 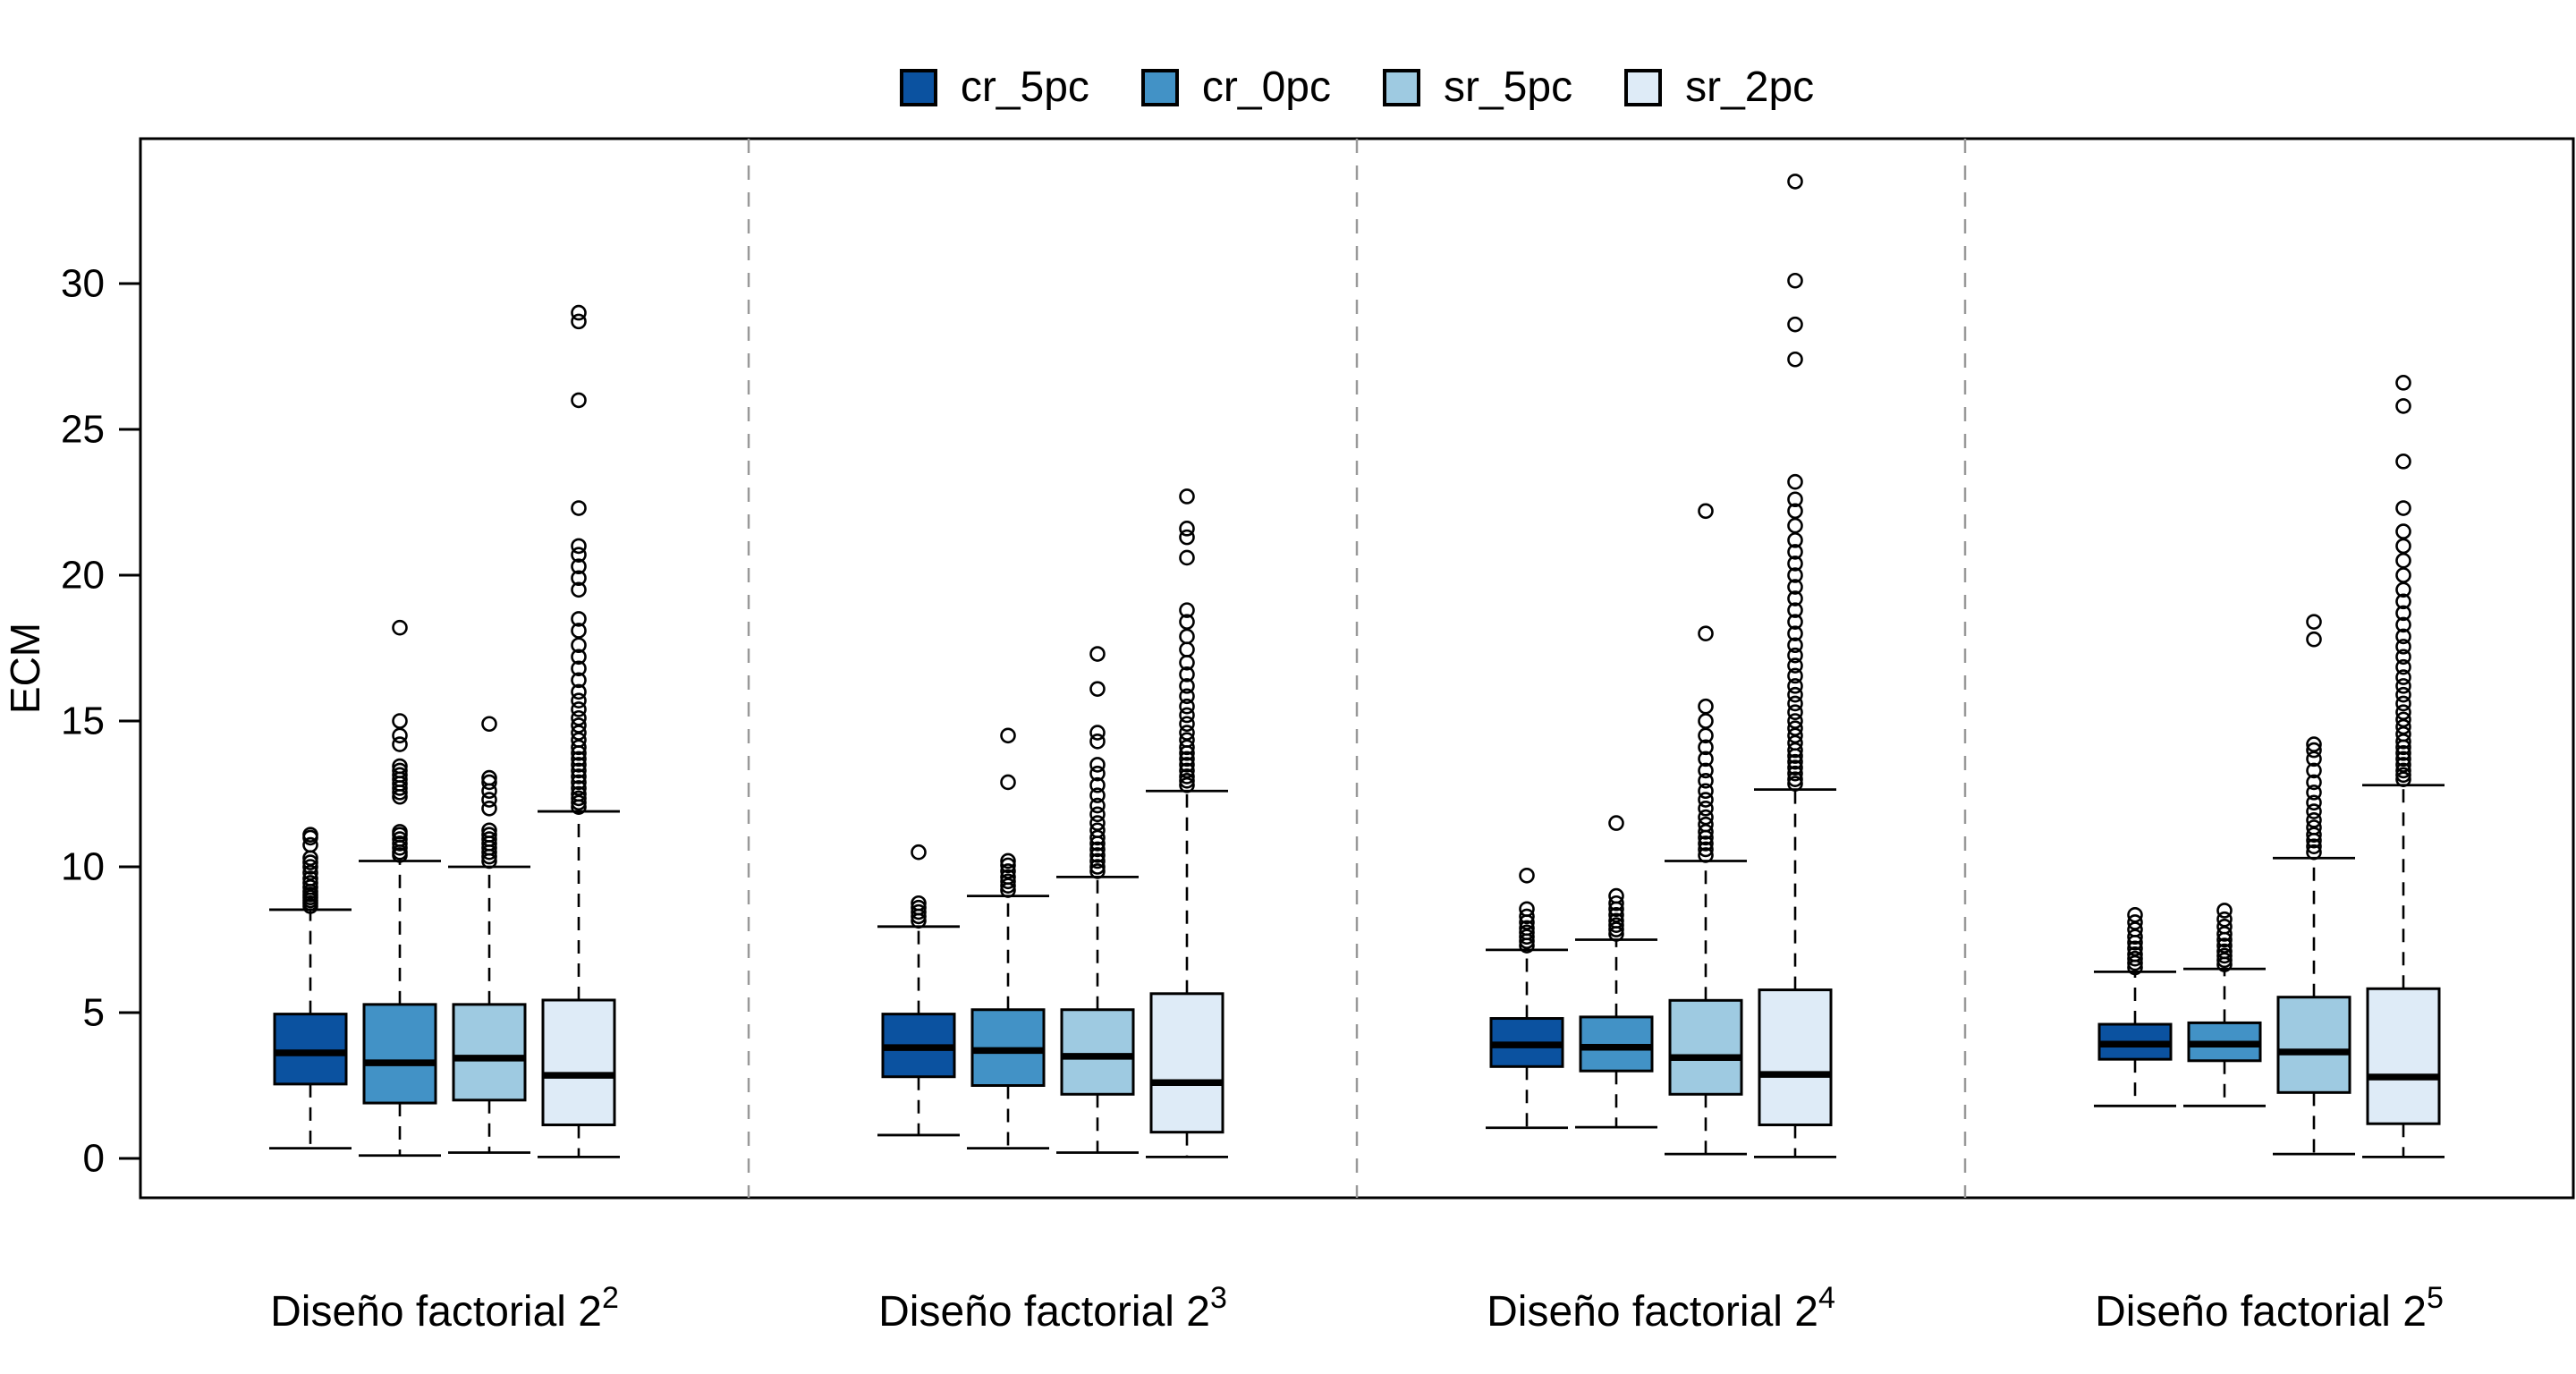 What do you see at coordinates (310, 1049) in the screenshot?
I see `box-cr_5pc-g1` at bounding box center [310, 1049].